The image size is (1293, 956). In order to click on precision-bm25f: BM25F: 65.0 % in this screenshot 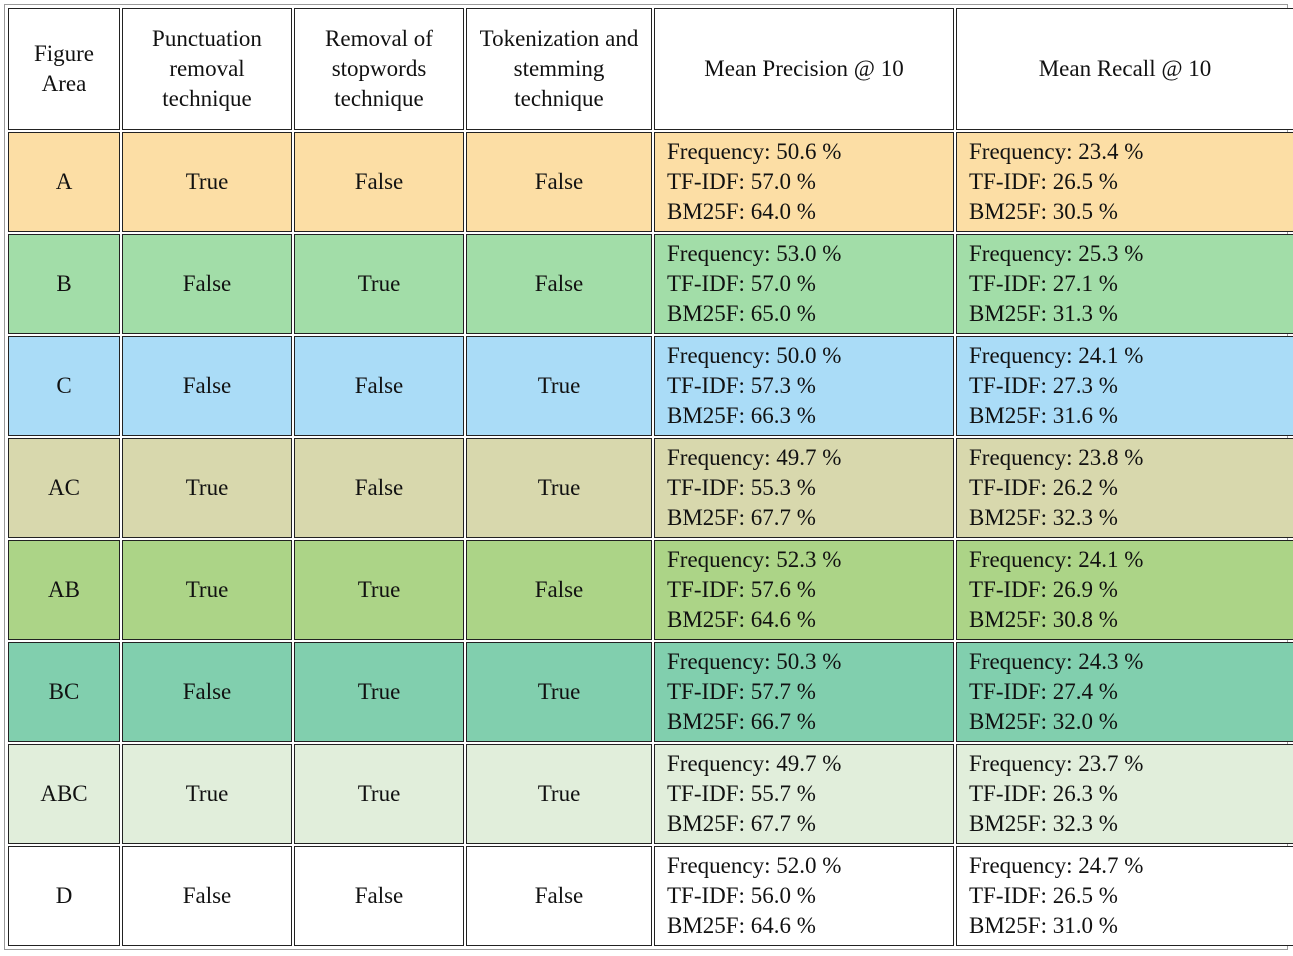, I will do `click(741, 313)`.